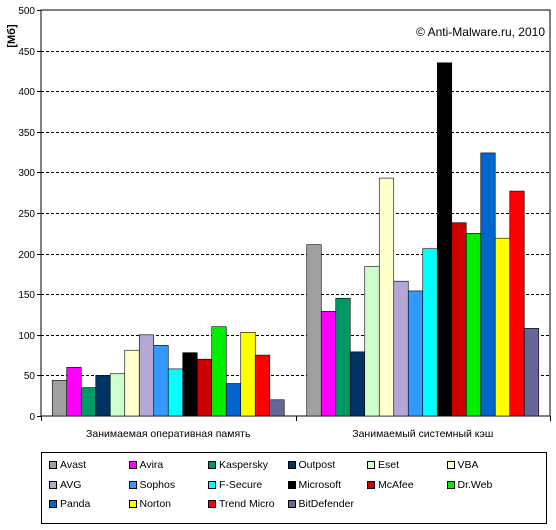 The height and width of the screenshot is (530, 556). I want to click on legend-item: Outpost, so click(311, 465).